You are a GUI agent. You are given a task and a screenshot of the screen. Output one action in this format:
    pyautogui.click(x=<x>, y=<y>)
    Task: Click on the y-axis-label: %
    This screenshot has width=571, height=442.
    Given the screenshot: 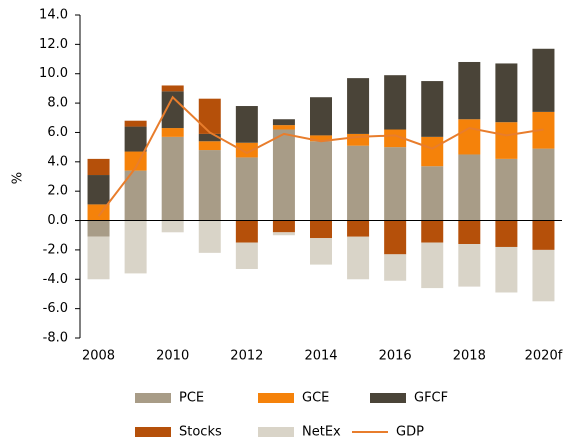 What is the action you would take?
    pyautogui.click(x=18, y=178)
    